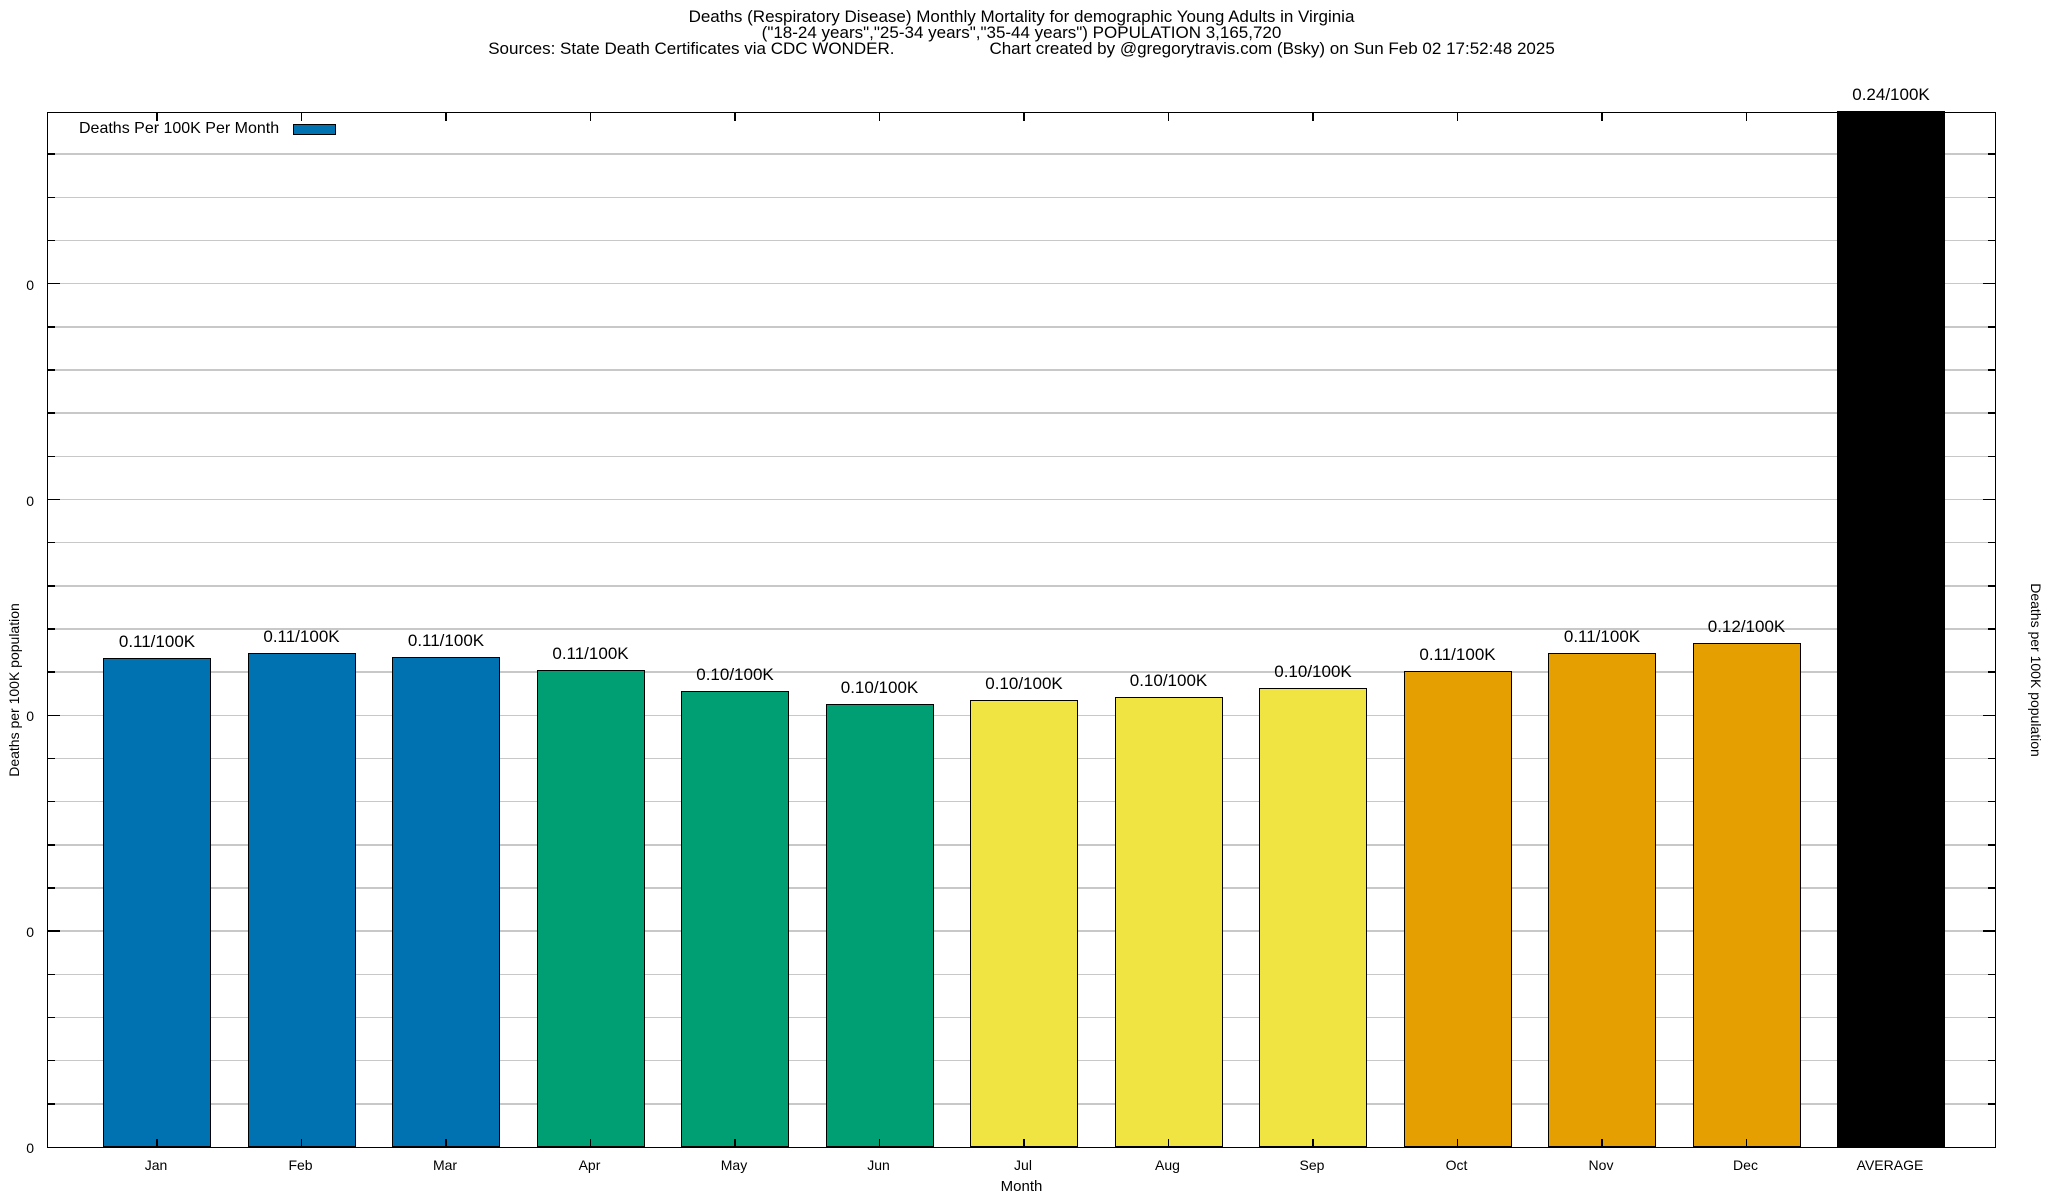  I want to click on x-tick-label-sep: Sep, so click(1312, 1165).